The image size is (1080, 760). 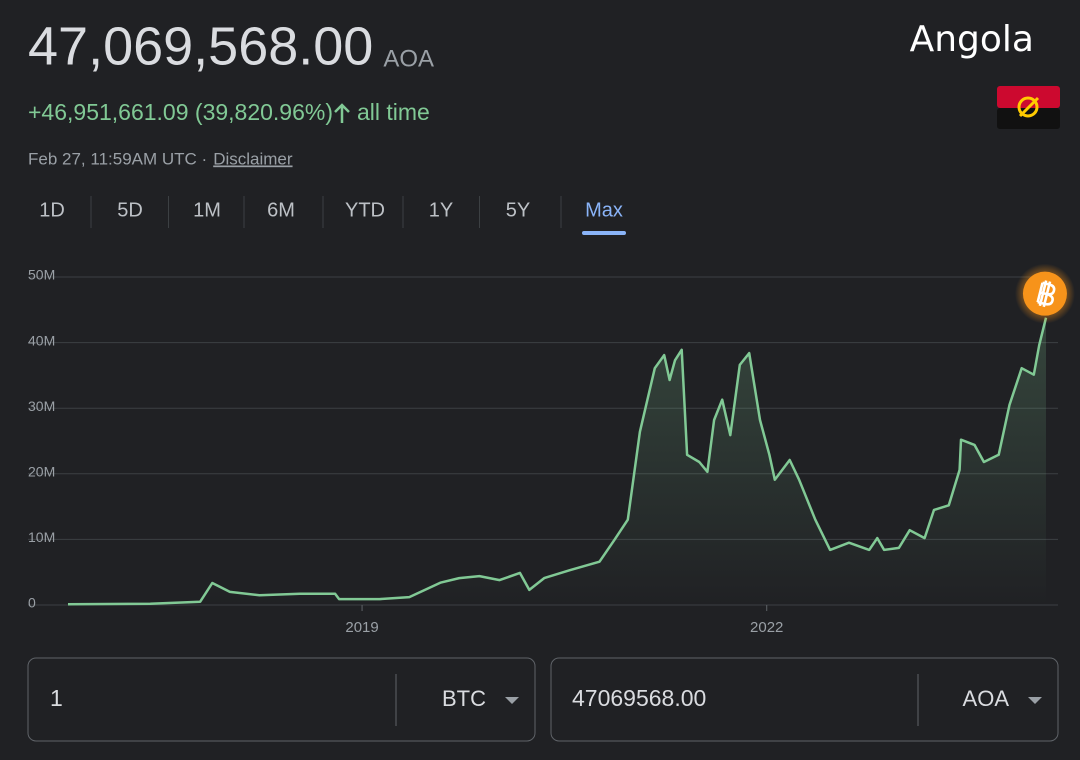 What do you see at coordinates (1046, 294) in the screenshot?
I see `bitcoin-symbol` at bounding box center [1046, 294].